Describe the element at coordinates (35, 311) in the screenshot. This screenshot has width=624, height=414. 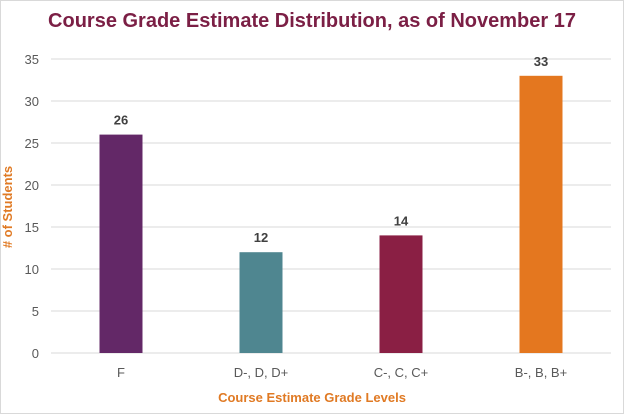
I see `y-tick-label: 5` at that location.